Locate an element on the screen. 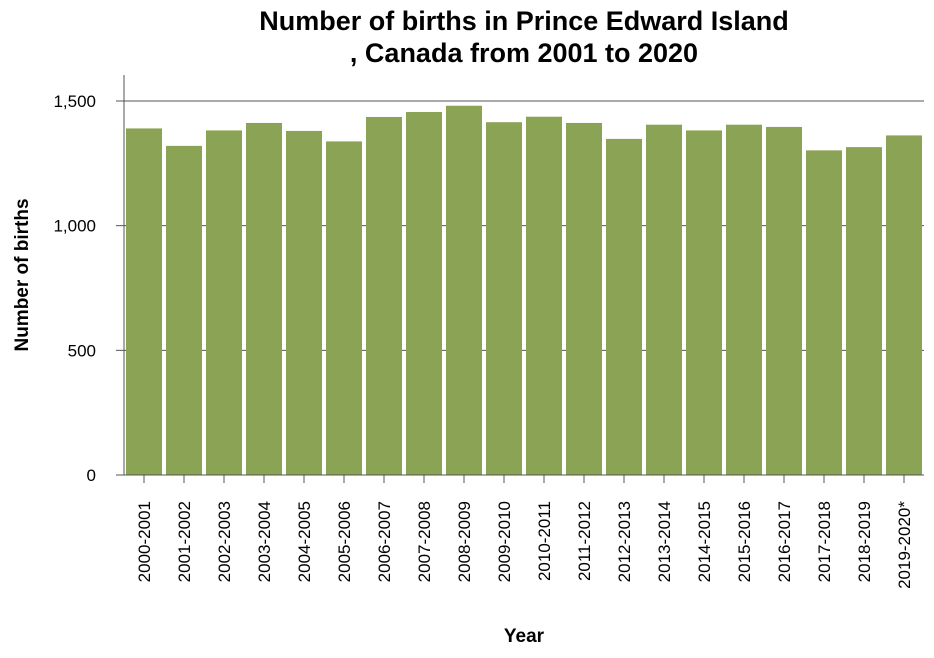  y-tick-label: 1,000 is located at coordinates (74, 226).